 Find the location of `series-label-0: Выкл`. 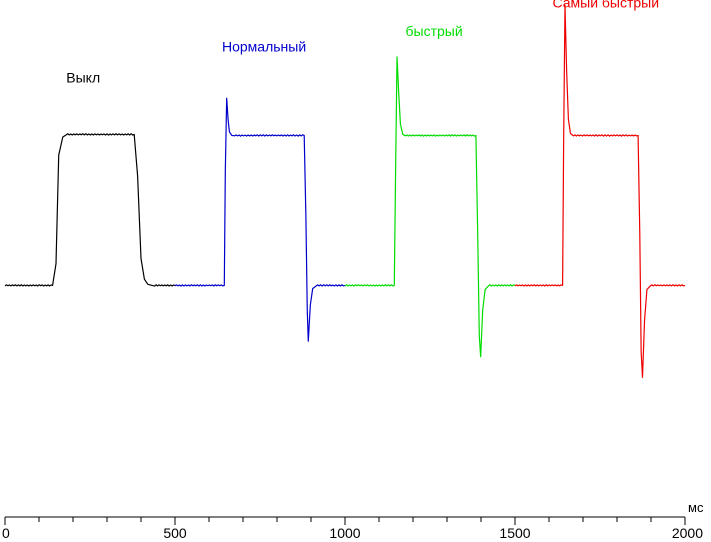

series-label-0: Выкл is located at coordinates (83, 78).